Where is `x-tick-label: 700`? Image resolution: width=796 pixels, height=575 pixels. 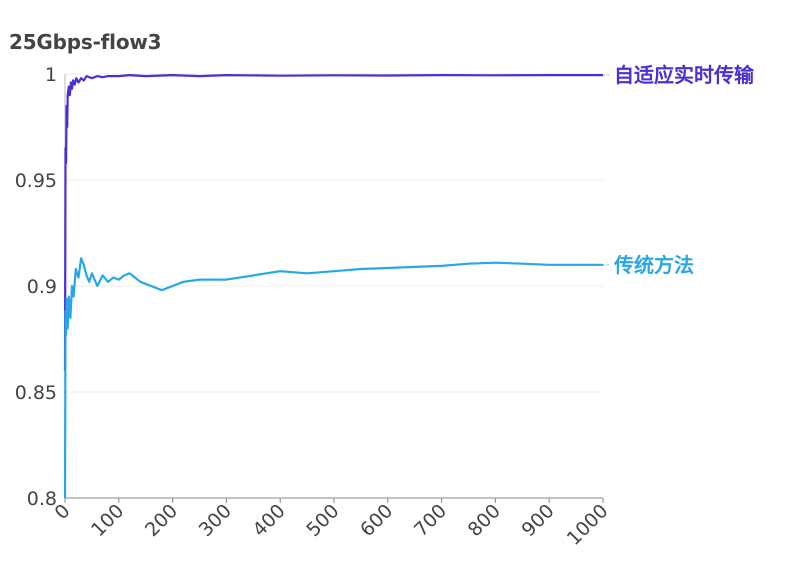 x-tick-label: 700 is located at coordinates (430, 520).